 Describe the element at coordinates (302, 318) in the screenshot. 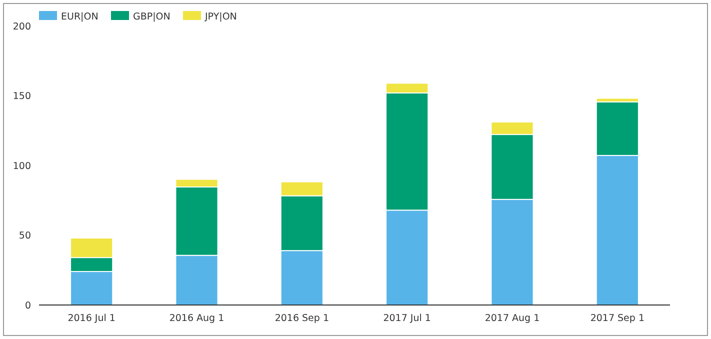

I see `x-tick-label: 2016 Sep 1` at that location.